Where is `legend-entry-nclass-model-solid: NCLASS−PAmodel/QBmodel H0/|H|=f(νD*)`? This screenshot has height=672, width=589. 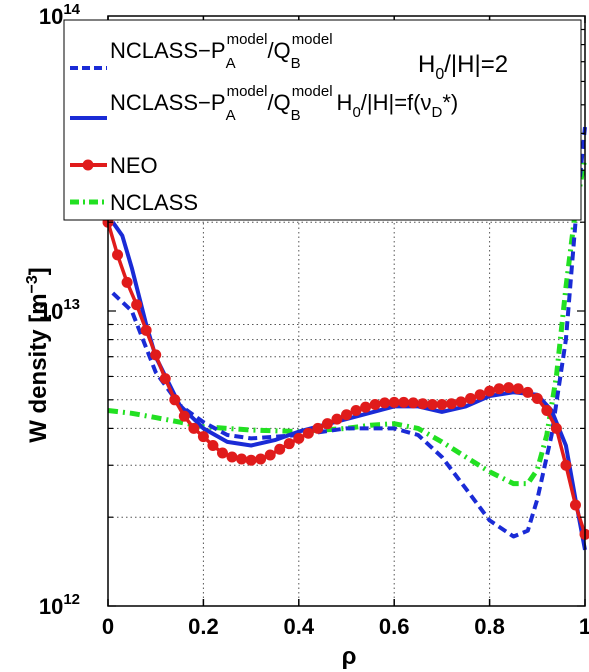 legend-entry-nclass-model-solid: NCLASS−PAmodel/QBmodel H0/|H|=f(νD*) is located at coordinates (284, 103).